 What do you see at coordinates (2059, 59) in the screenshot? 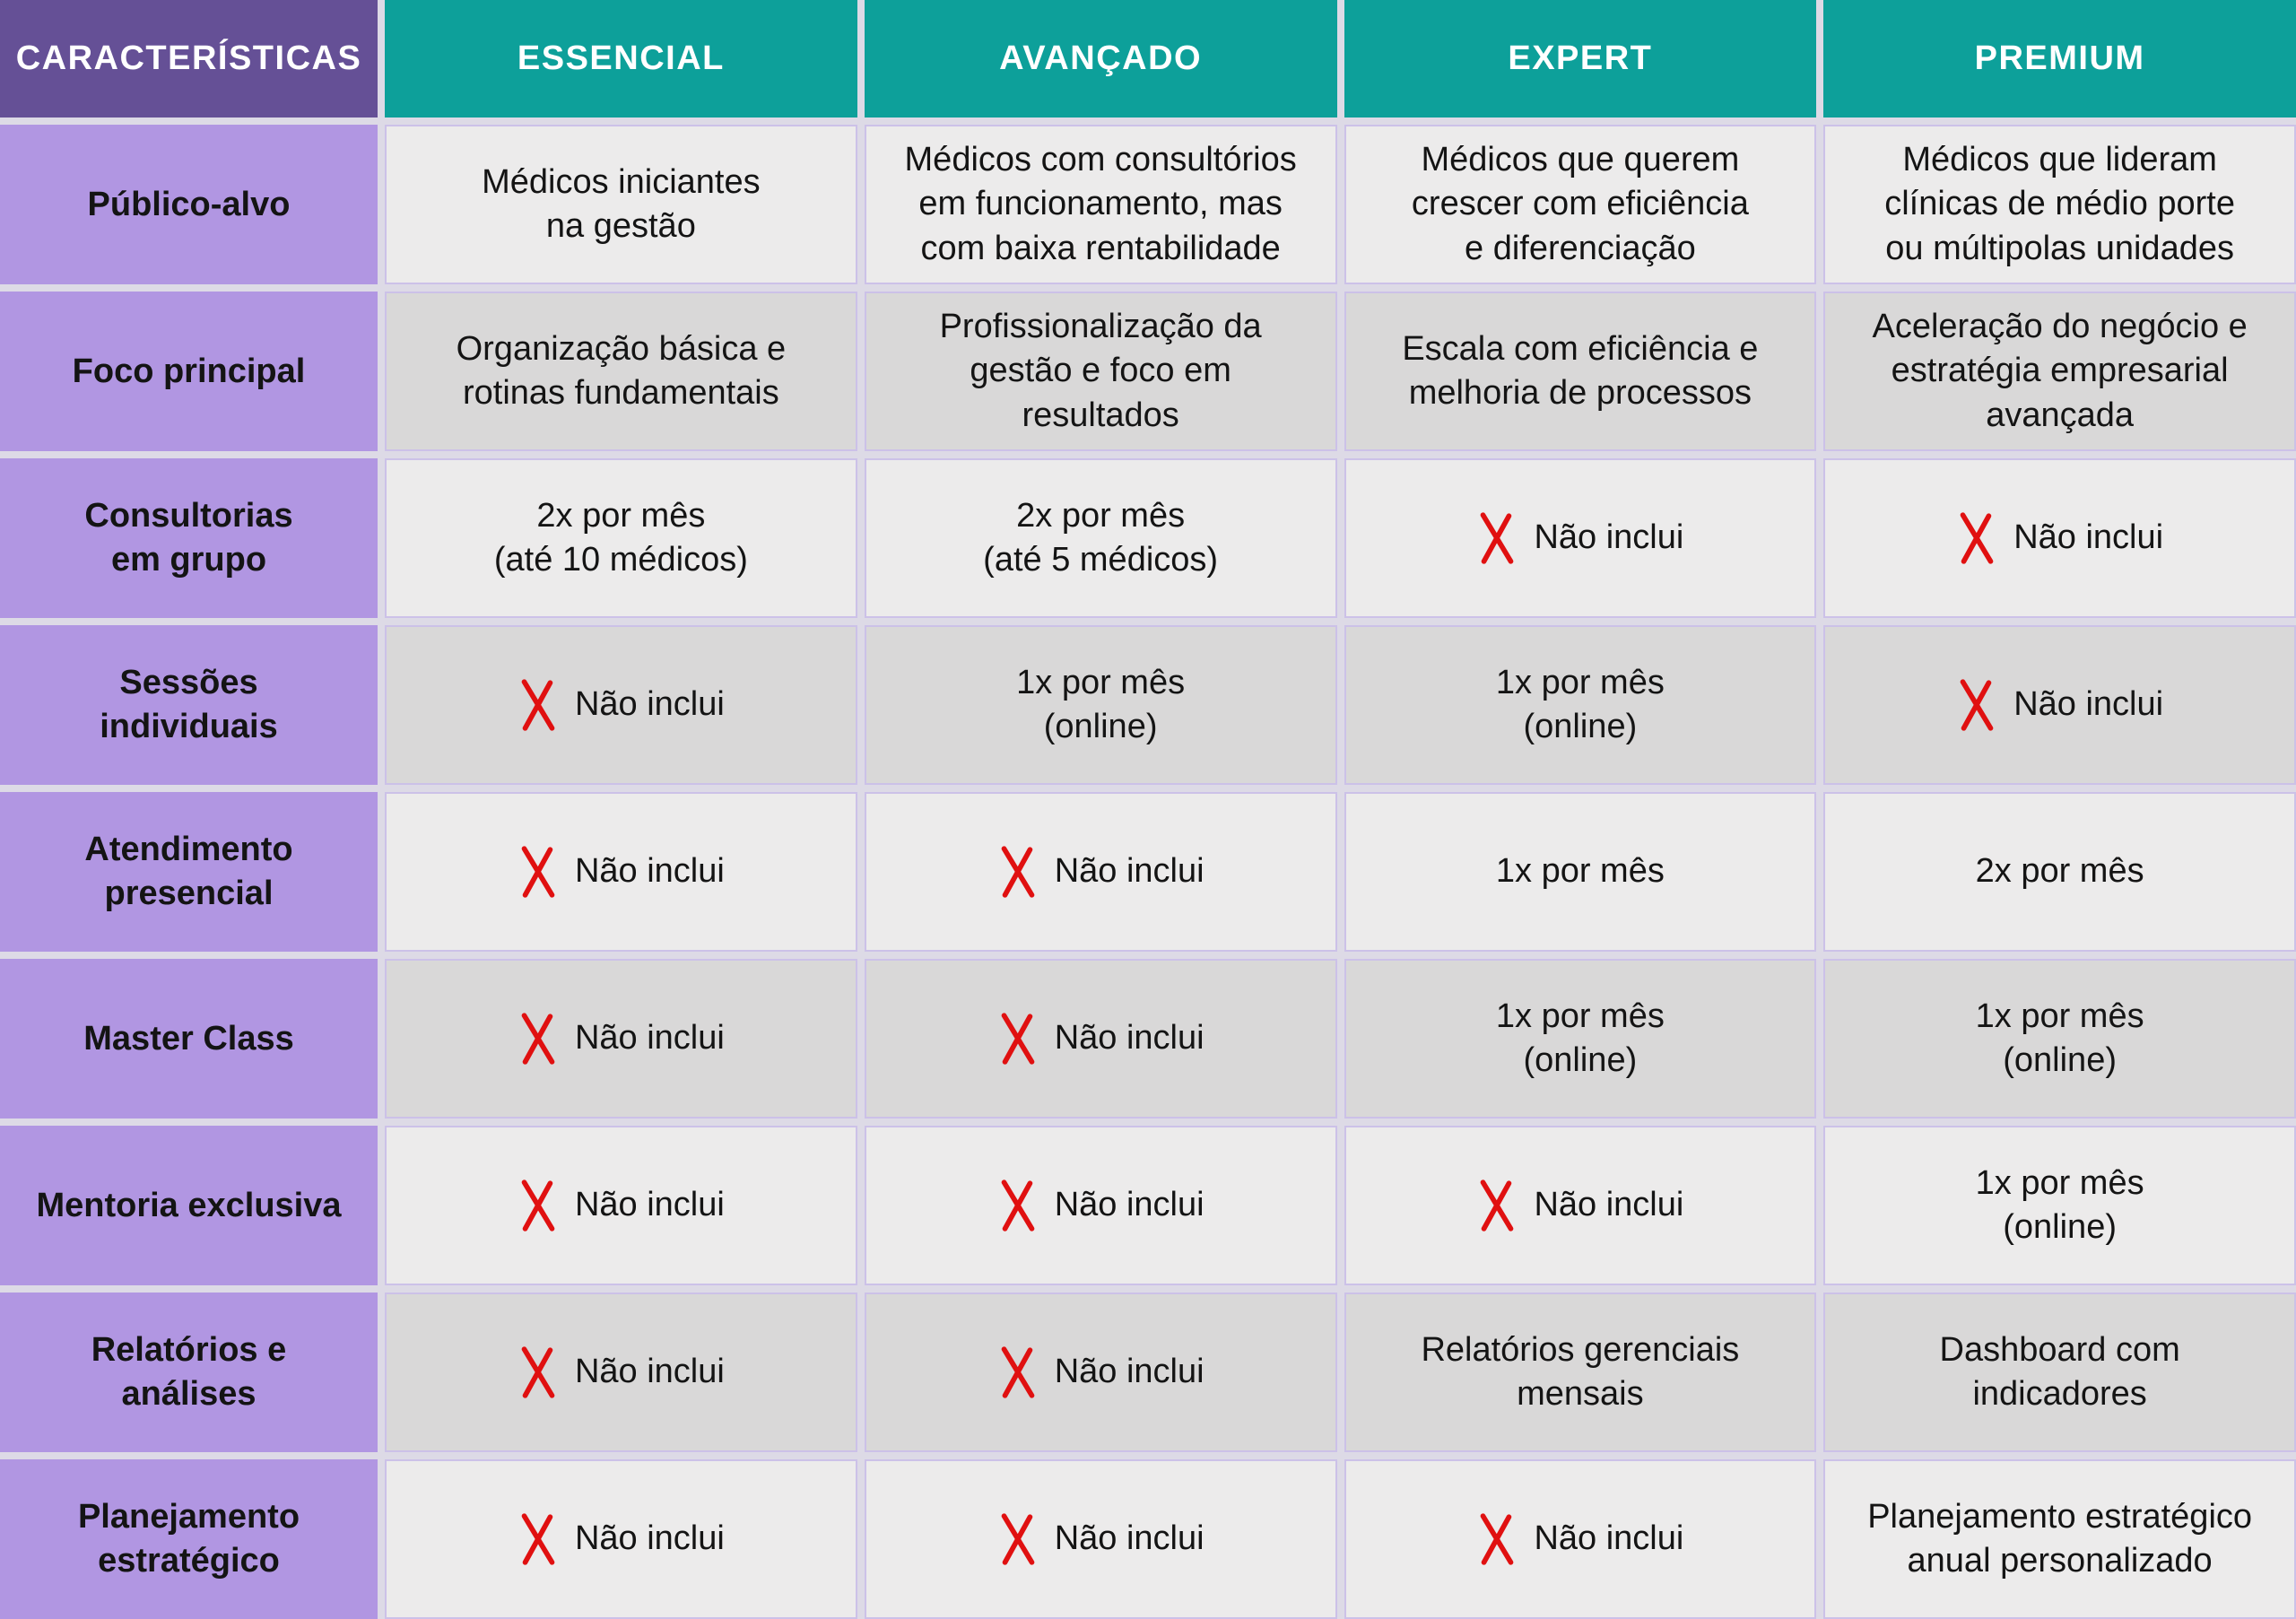
I see `header-cell-premium: PREMIUM` at bounding box center [2059, 59].